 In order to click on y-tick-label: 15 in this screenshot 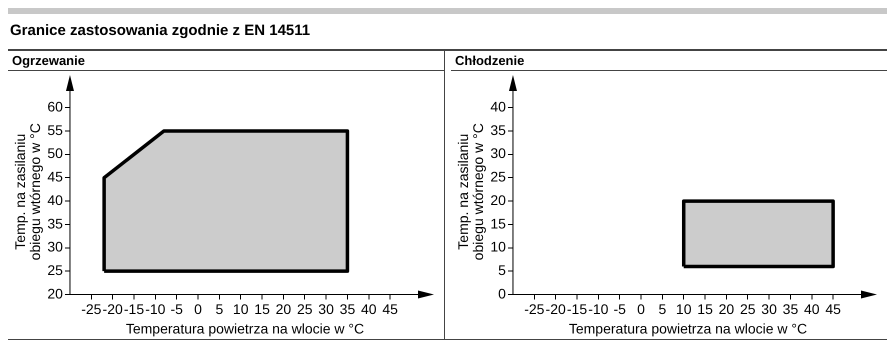, I will do `click(498, 223)`.